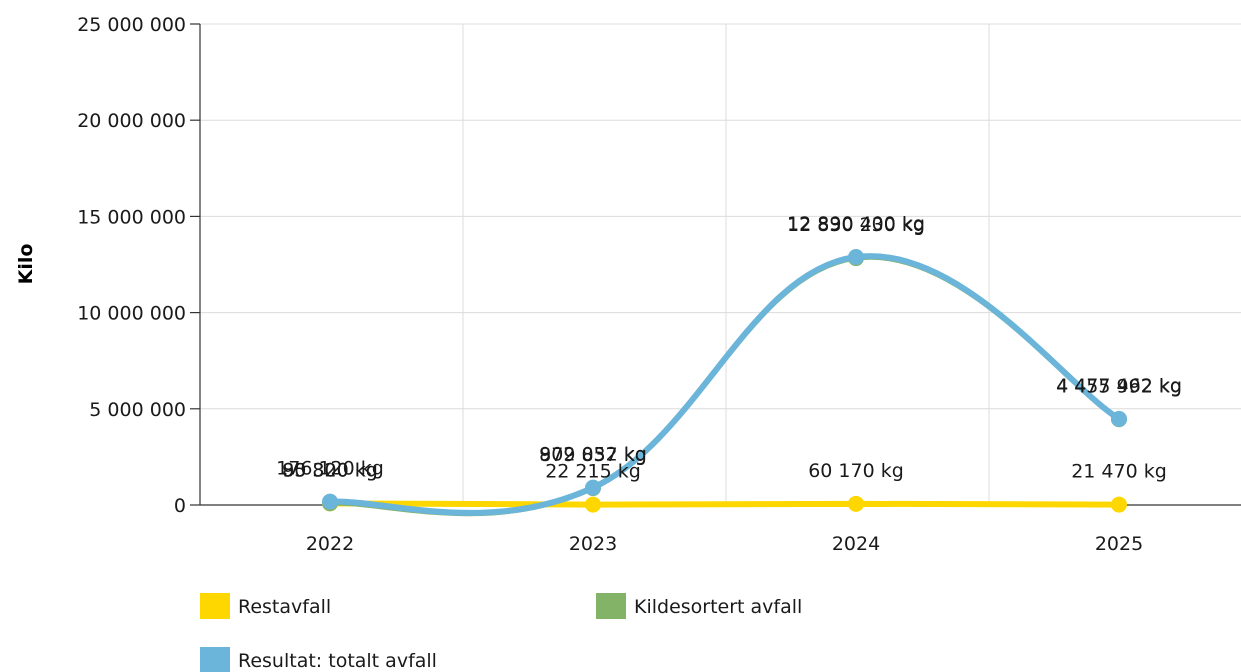  What do you see at coordinates (26, 264) in the screenshot?
I see `y-axis-title: Kilo` at bounding box center [26, 264].